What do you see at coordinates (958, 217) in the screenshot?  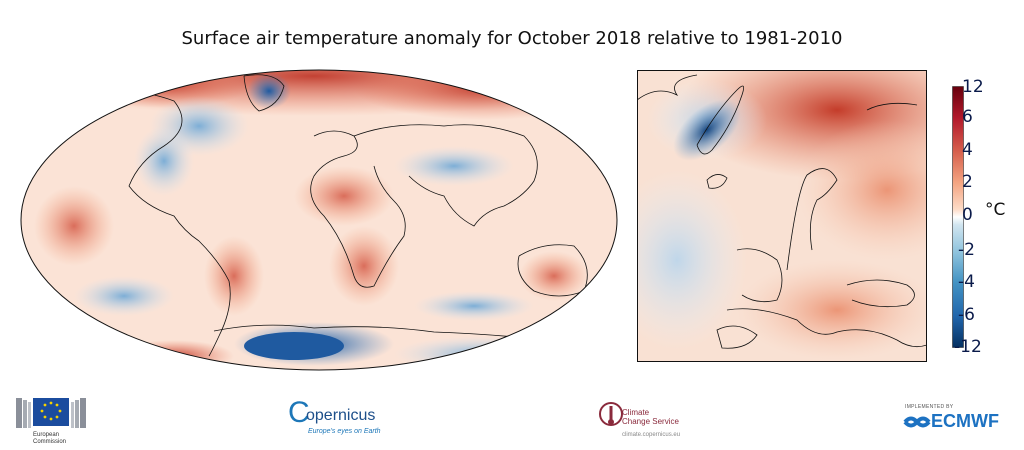 I see `colorbar` at bounding box center [958, 217].